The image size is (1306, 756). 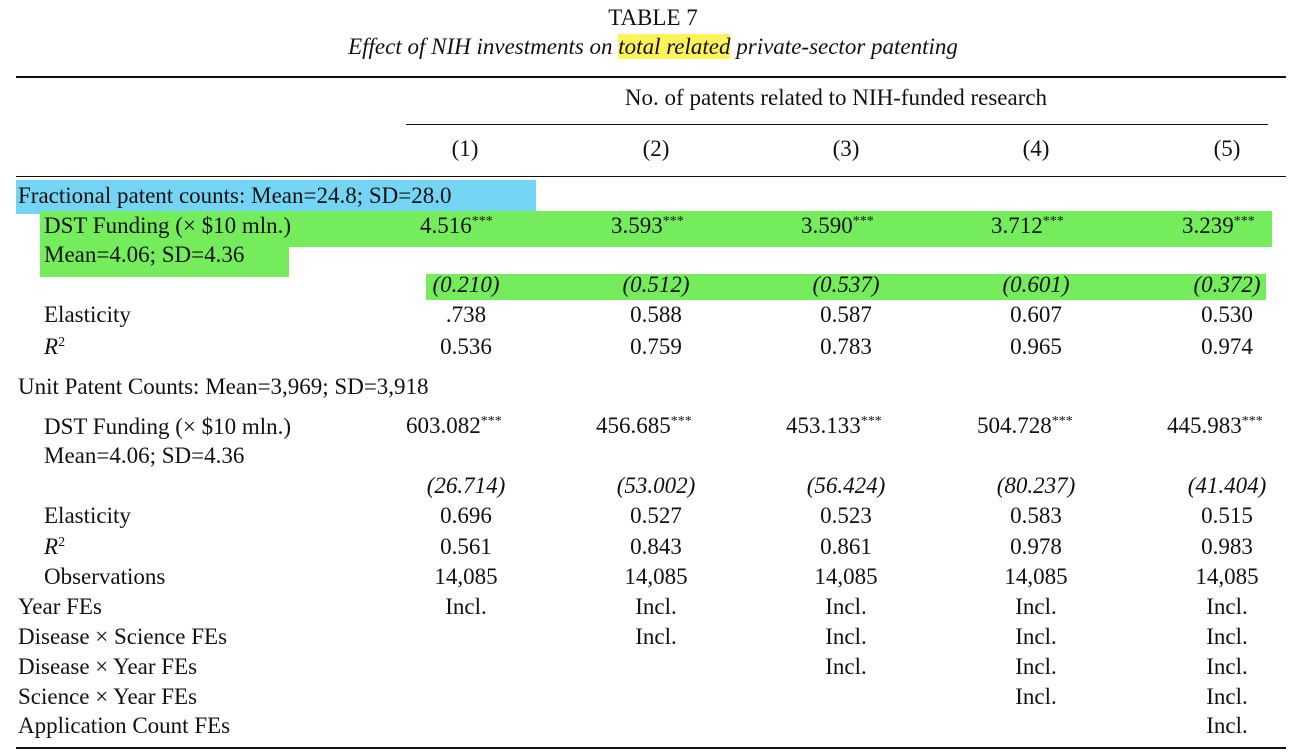 What do you see at coordinates (466, 485) in the screenshot?
I see `panel-b-se-1: (26.714)` at bounding box center [466, 485].